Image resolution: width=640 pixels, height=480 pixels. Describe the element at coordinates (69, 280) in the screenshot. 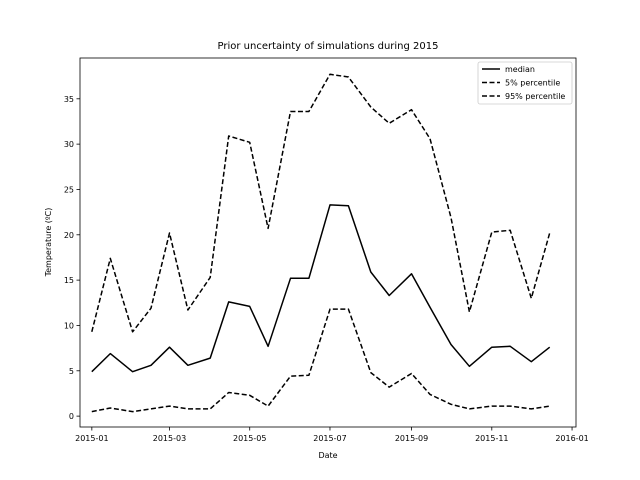

I see `y-tick-label: 15` at that location.